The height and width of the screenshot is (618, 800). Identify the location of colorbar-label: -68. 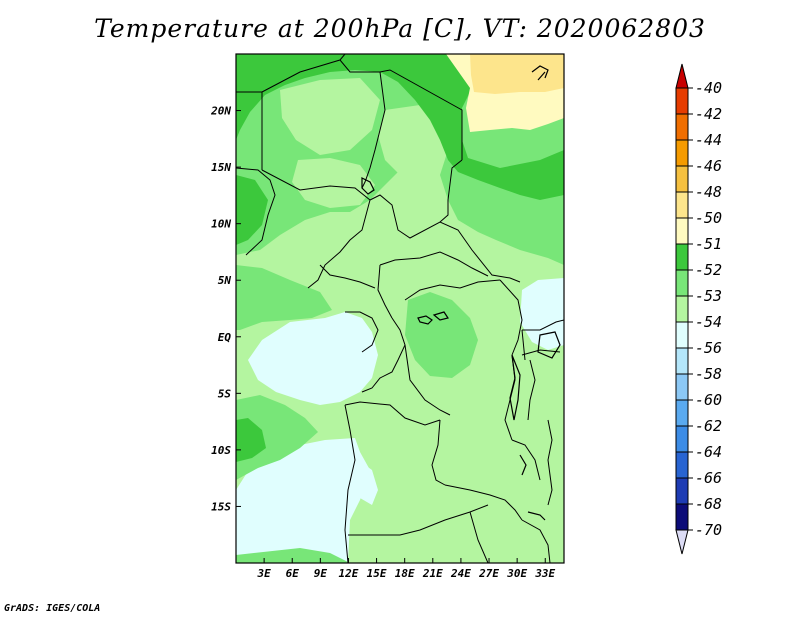
(708, 504).